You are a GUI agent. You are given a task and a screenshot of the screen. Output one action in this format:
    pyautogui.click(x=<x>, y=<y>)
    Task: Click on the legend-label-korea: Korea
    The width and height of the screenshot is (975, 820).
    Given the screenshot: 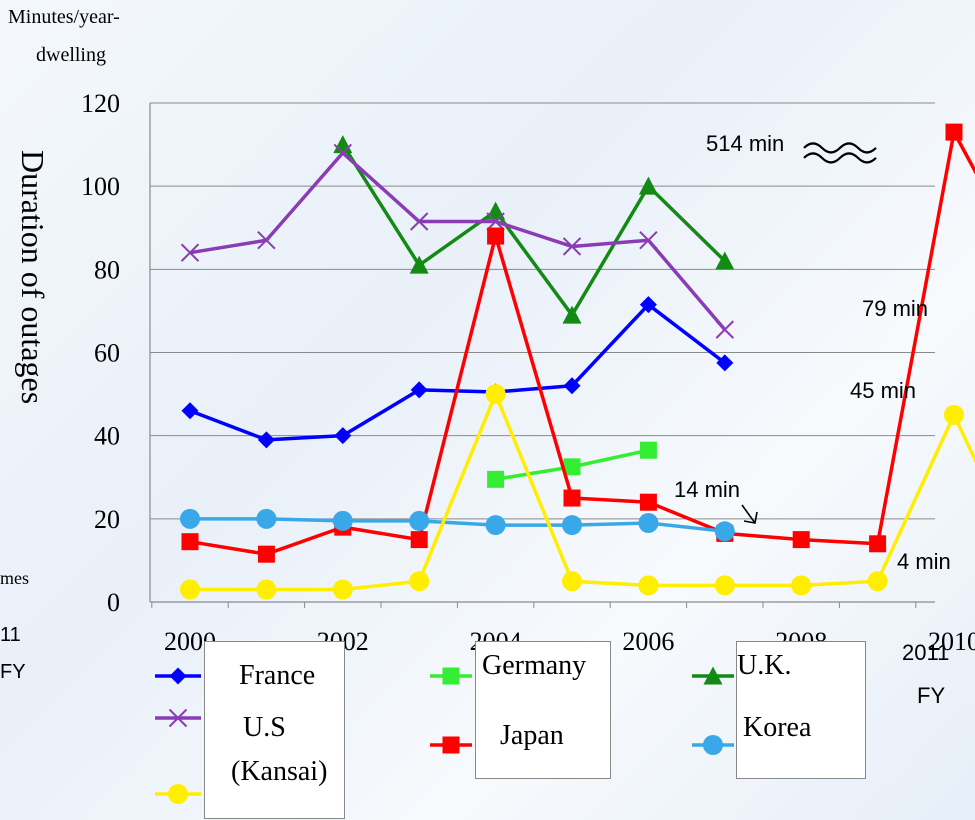 What is the action you would take?
    pyautogui.click(x=777, y=727)
    